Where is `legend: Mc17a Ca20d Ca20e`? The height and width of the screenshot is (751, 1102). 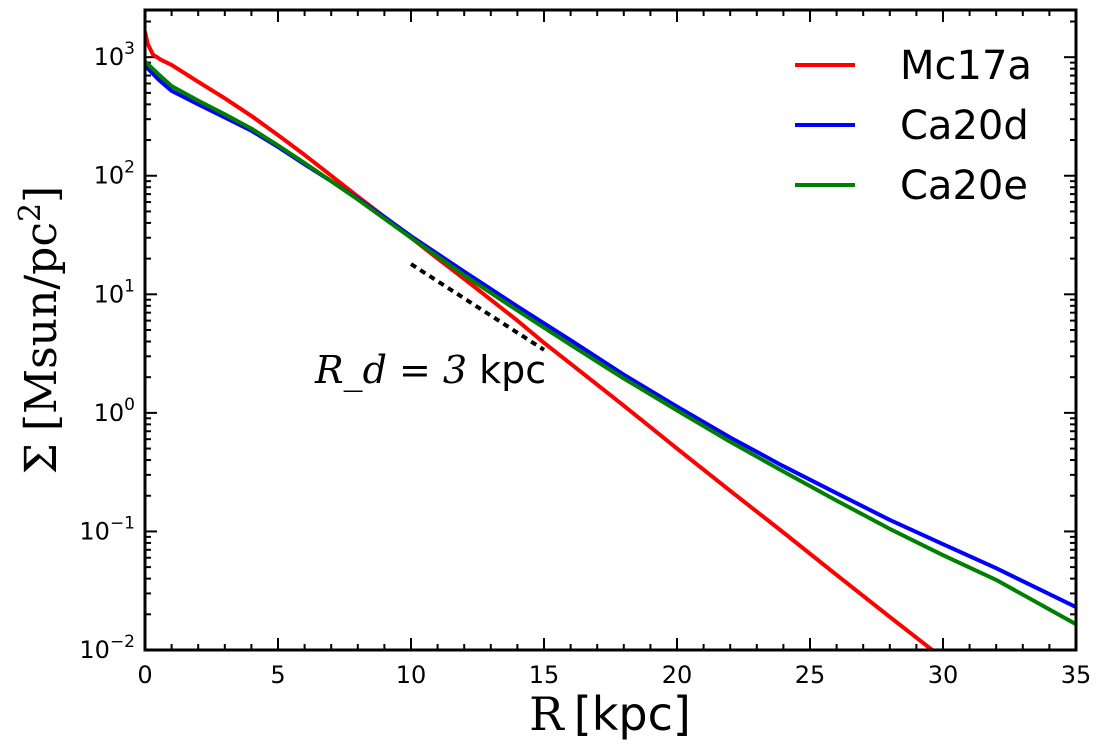 legend: Mc17a Ca20d Ca20e is located at coordinates (913, 126).